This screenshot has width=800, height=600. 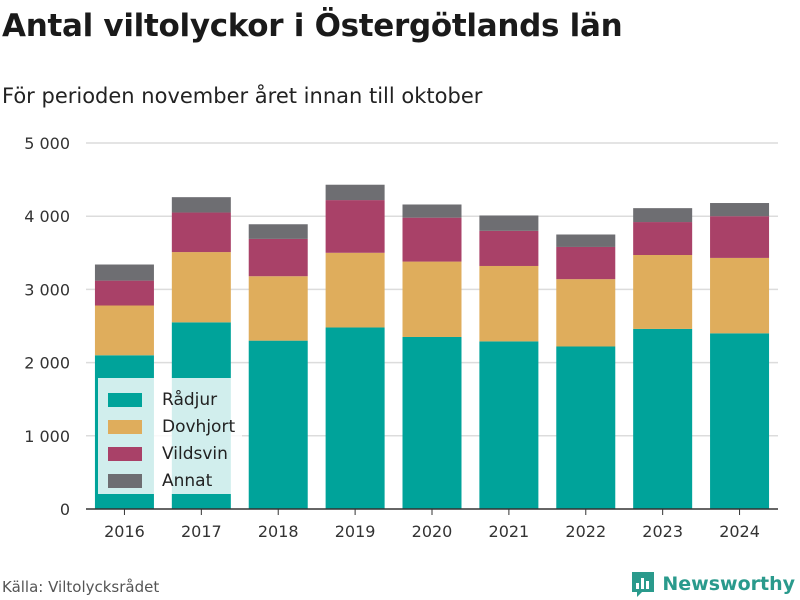 I want to click on brand-logo: Newsworthy, so click(x=712, y=584).